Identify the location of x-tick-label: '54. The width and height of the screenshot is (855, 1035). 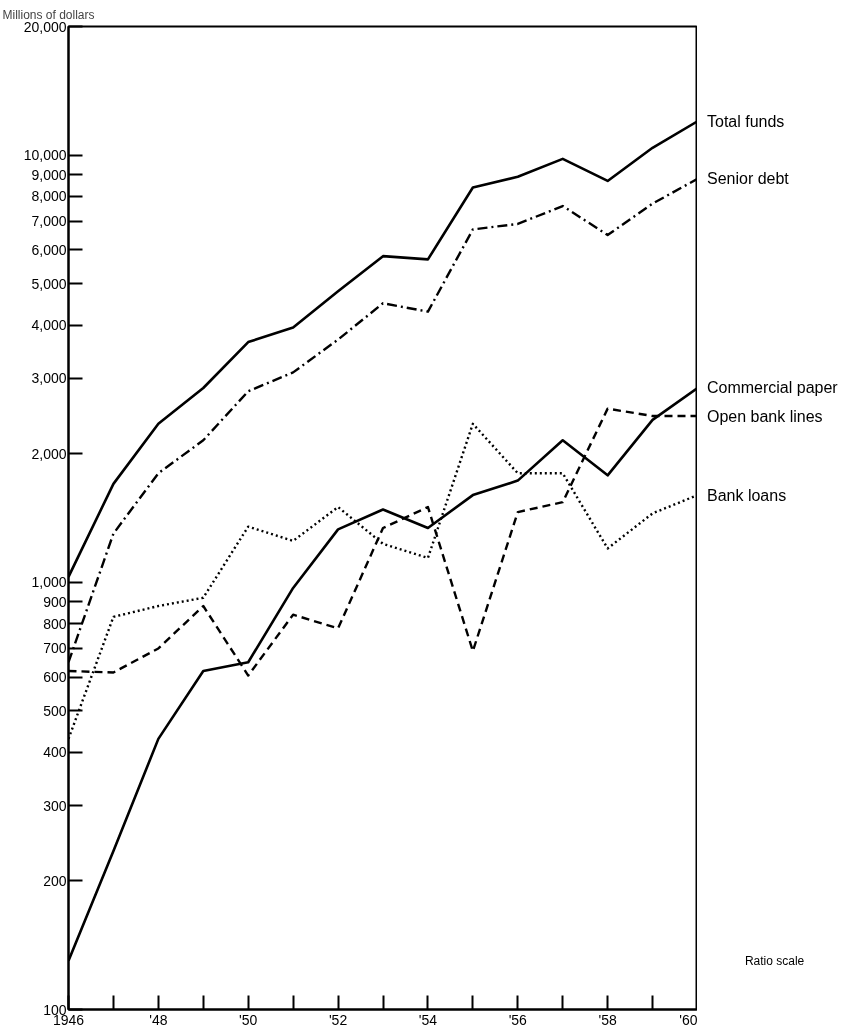
(428, 1019).